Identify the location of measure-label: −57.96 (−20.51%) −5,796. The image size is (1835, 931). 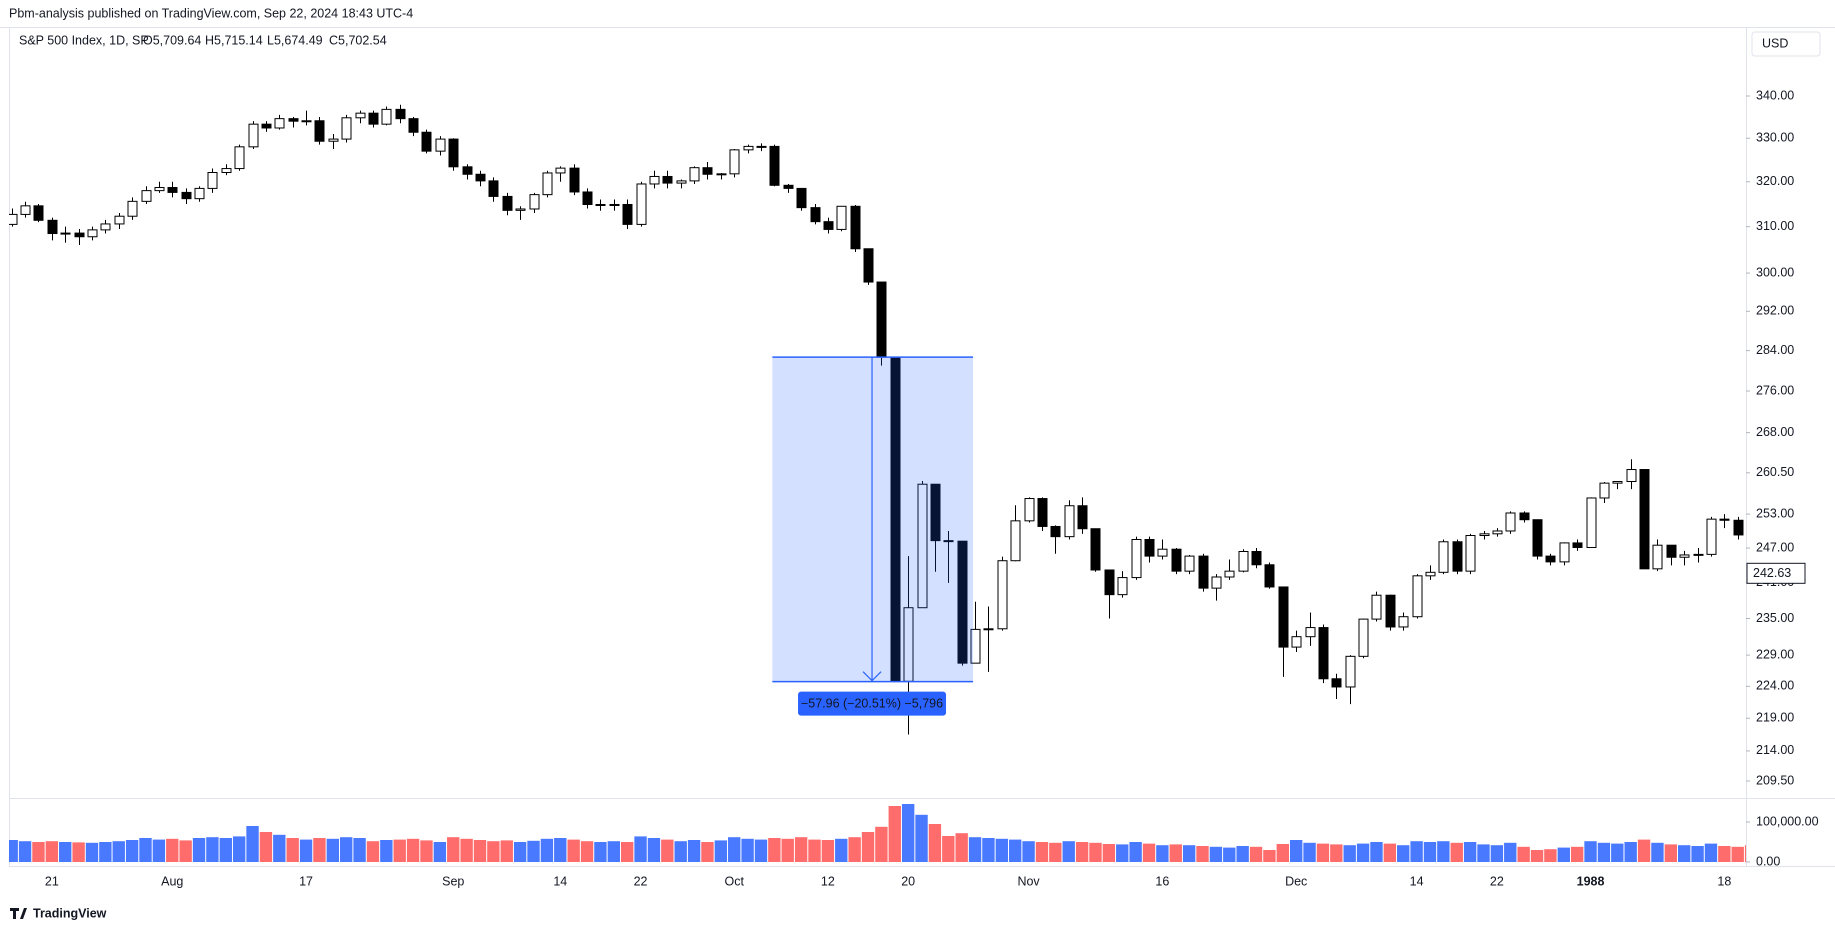
(872, 703).